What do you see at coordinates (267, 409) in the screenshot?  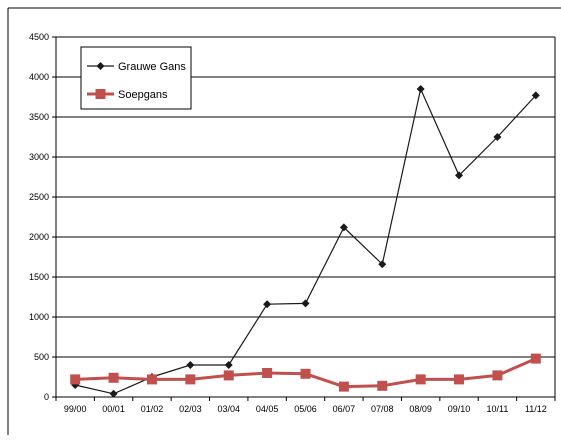 I see `x-tick-label: 04/05` at bounding box center [267, 409].